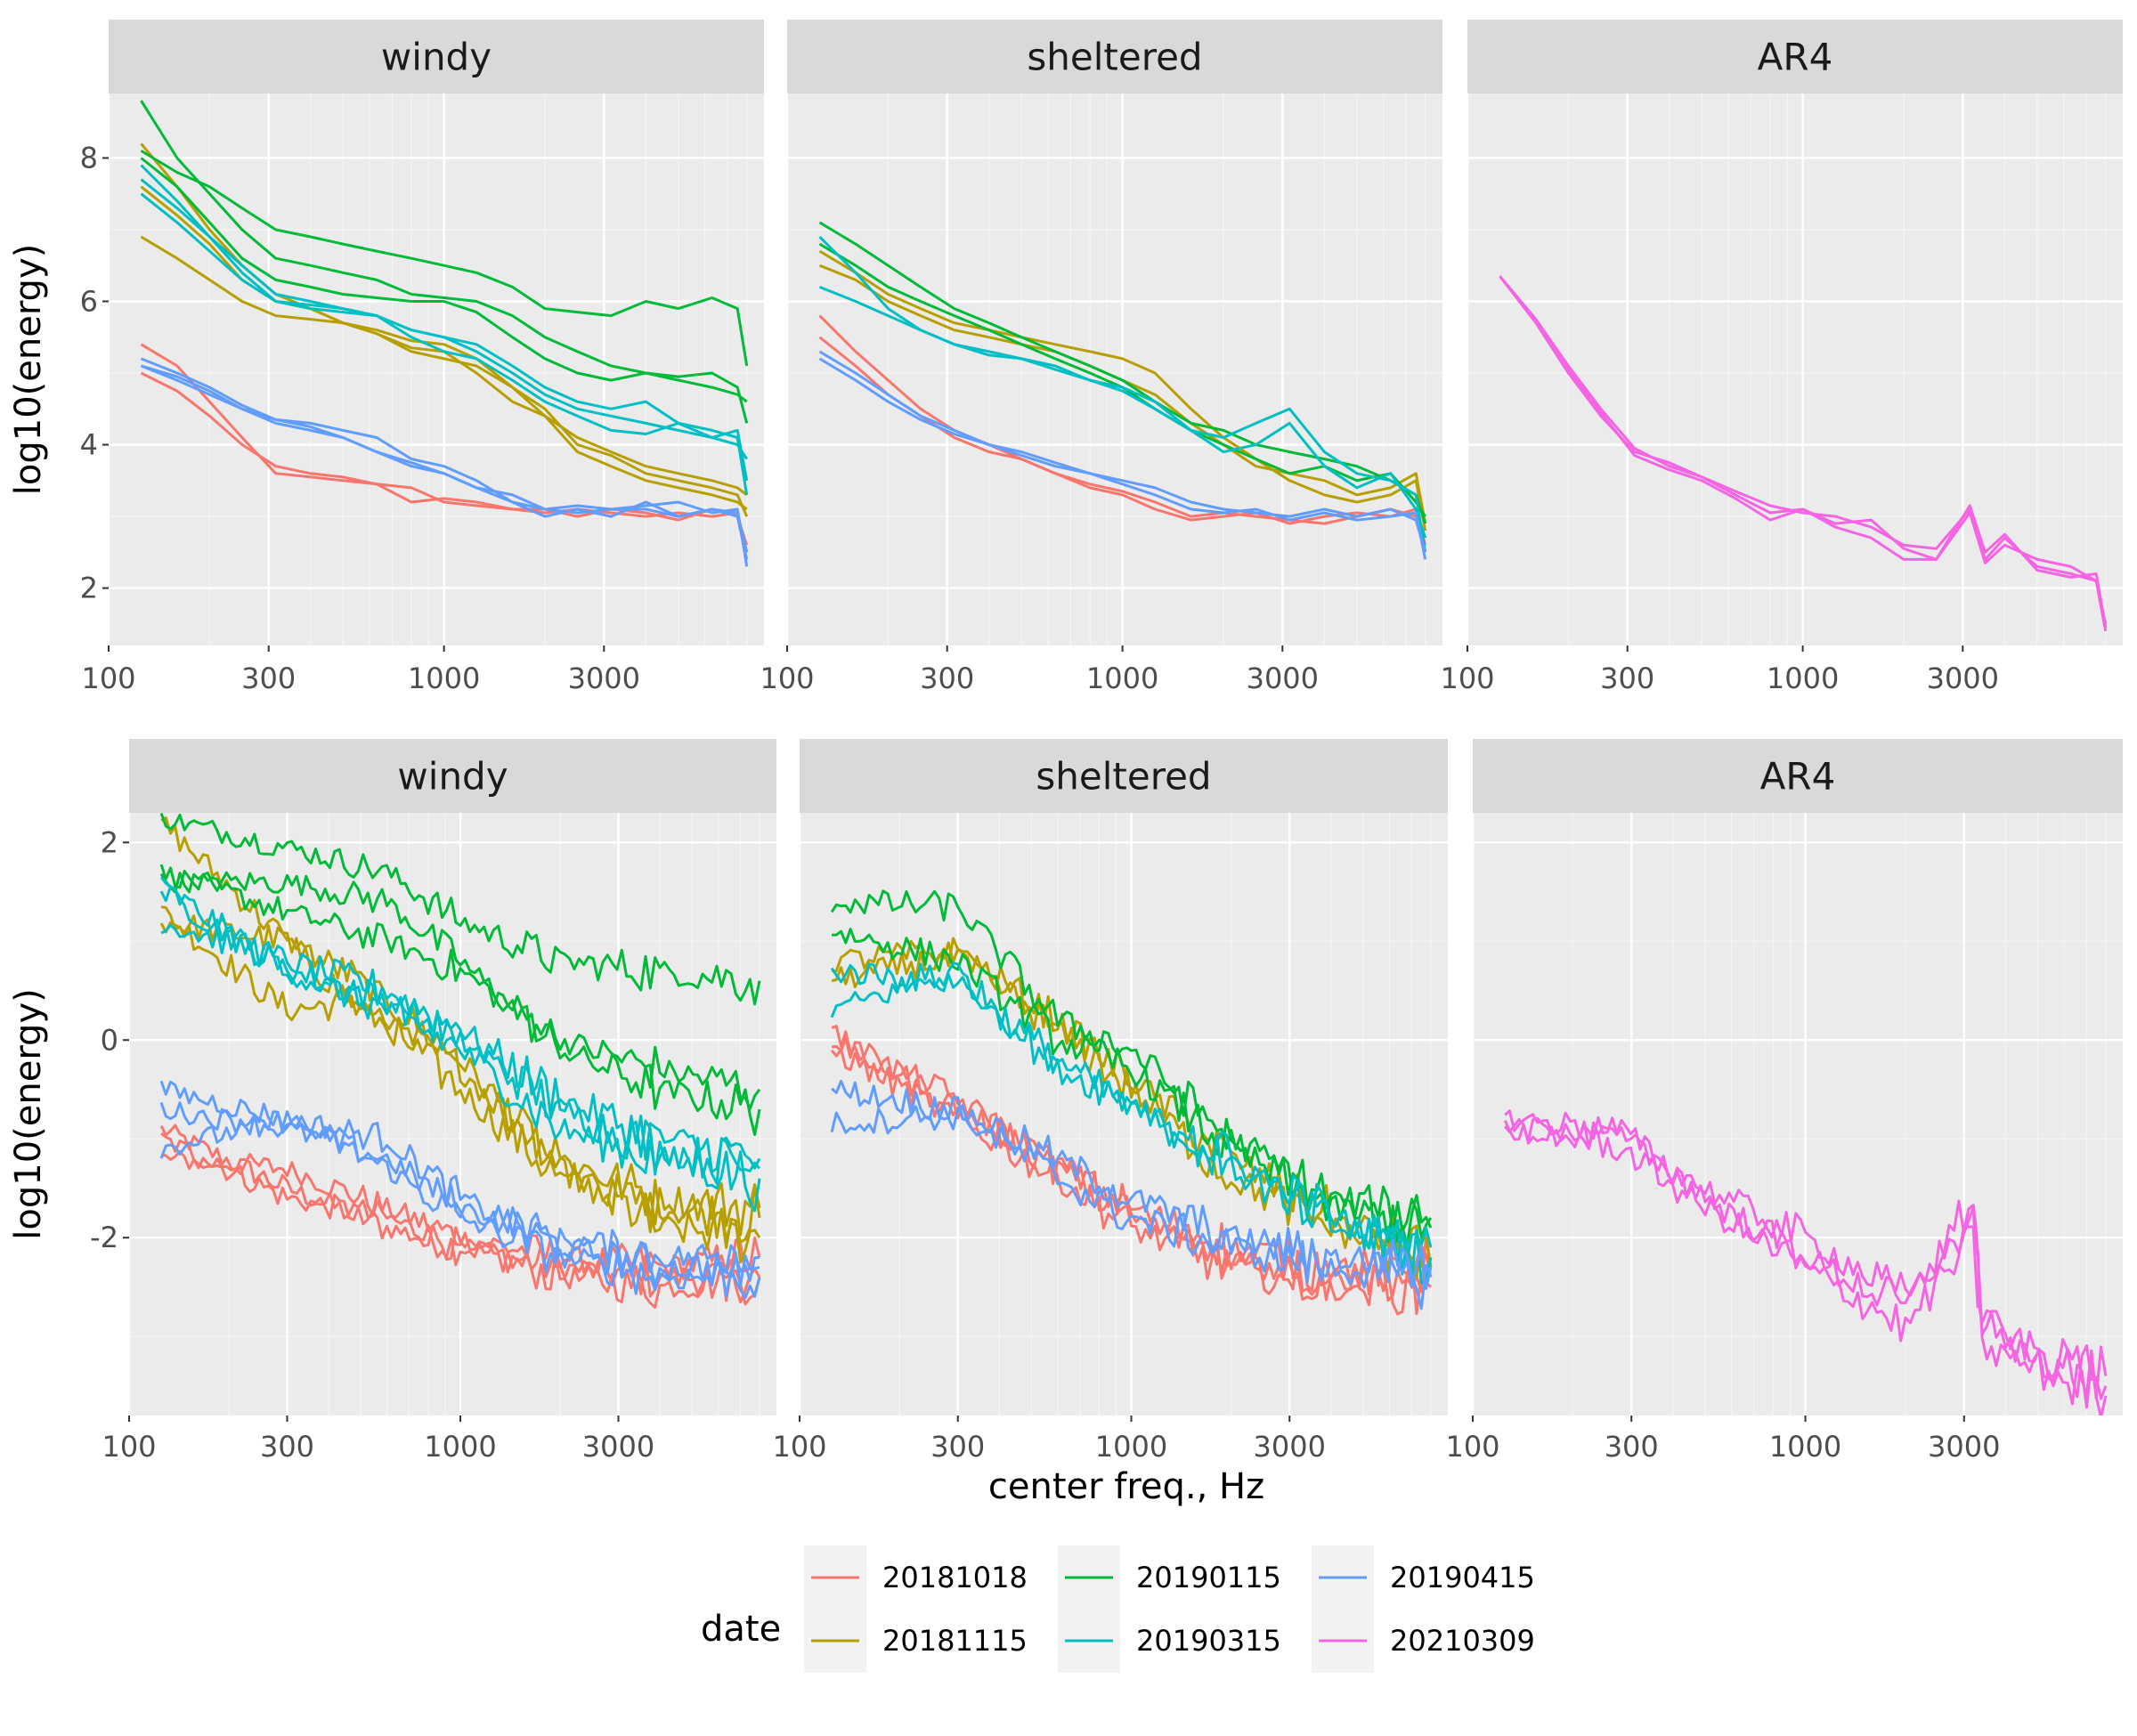 The width and height of the screenshot is (2137, 1736). I want to click on legend-item-20181115: 20181115, so click(916, 1641).